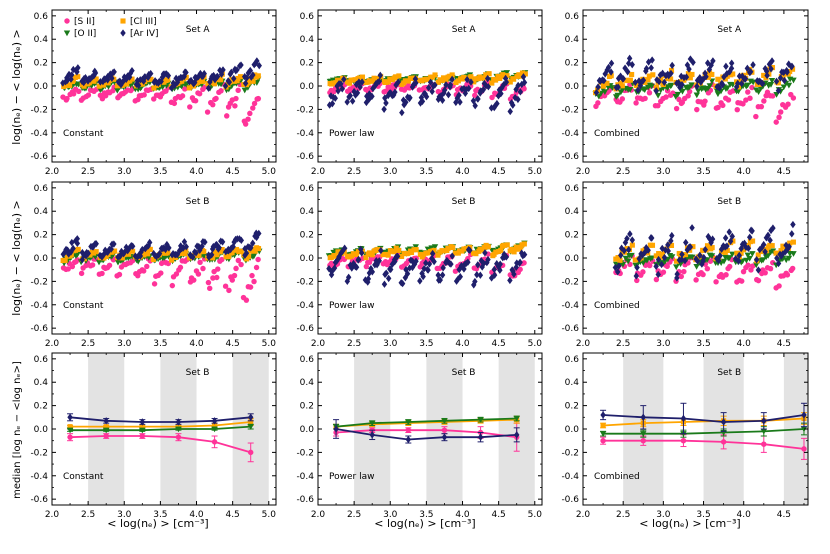 The width and height of the screenshot is (830, 554). I want to click on set-label: Set B, so click(198, 202).